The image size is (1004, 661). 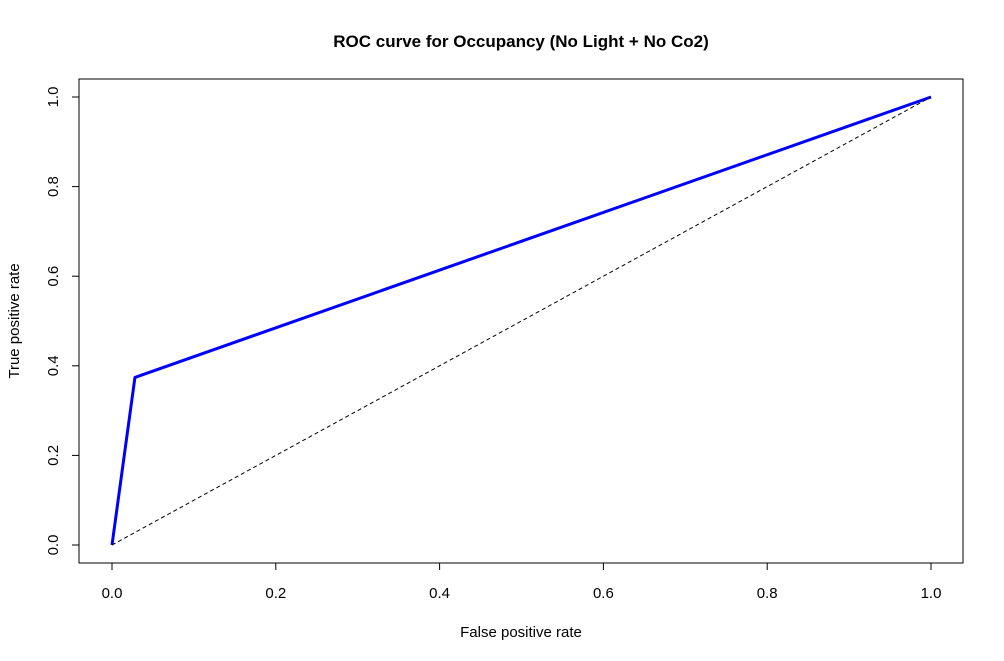 What do you see at coordinates (112, 593) in the screenshot?
I see `x-tick-label: 0.0` at bounding box center [112, 593].